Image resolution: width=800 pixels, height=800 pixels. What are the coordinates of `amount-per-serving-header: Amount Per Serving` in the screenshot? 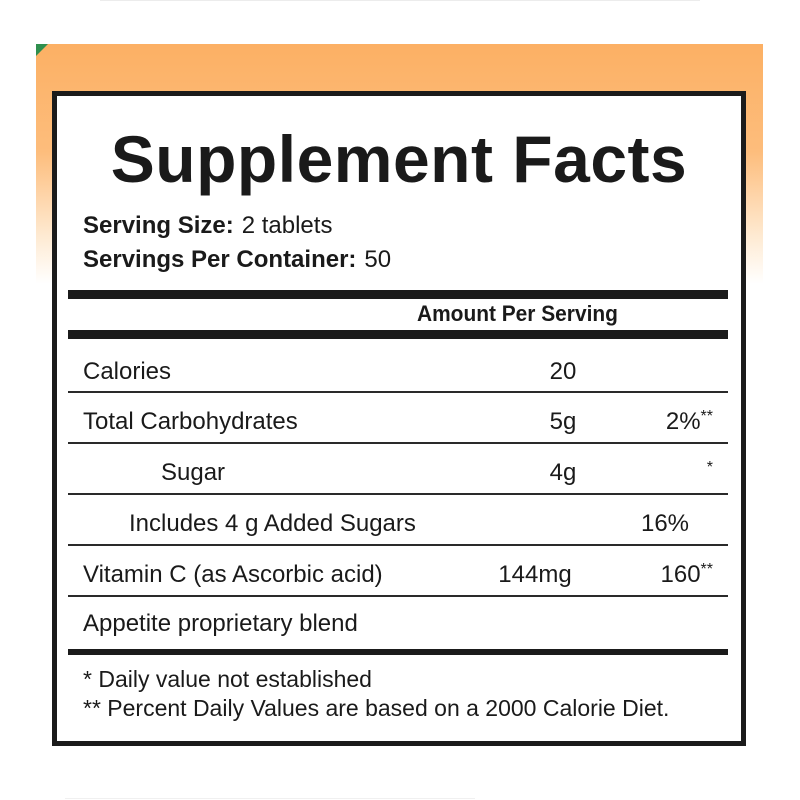 It's located at (517, 313).